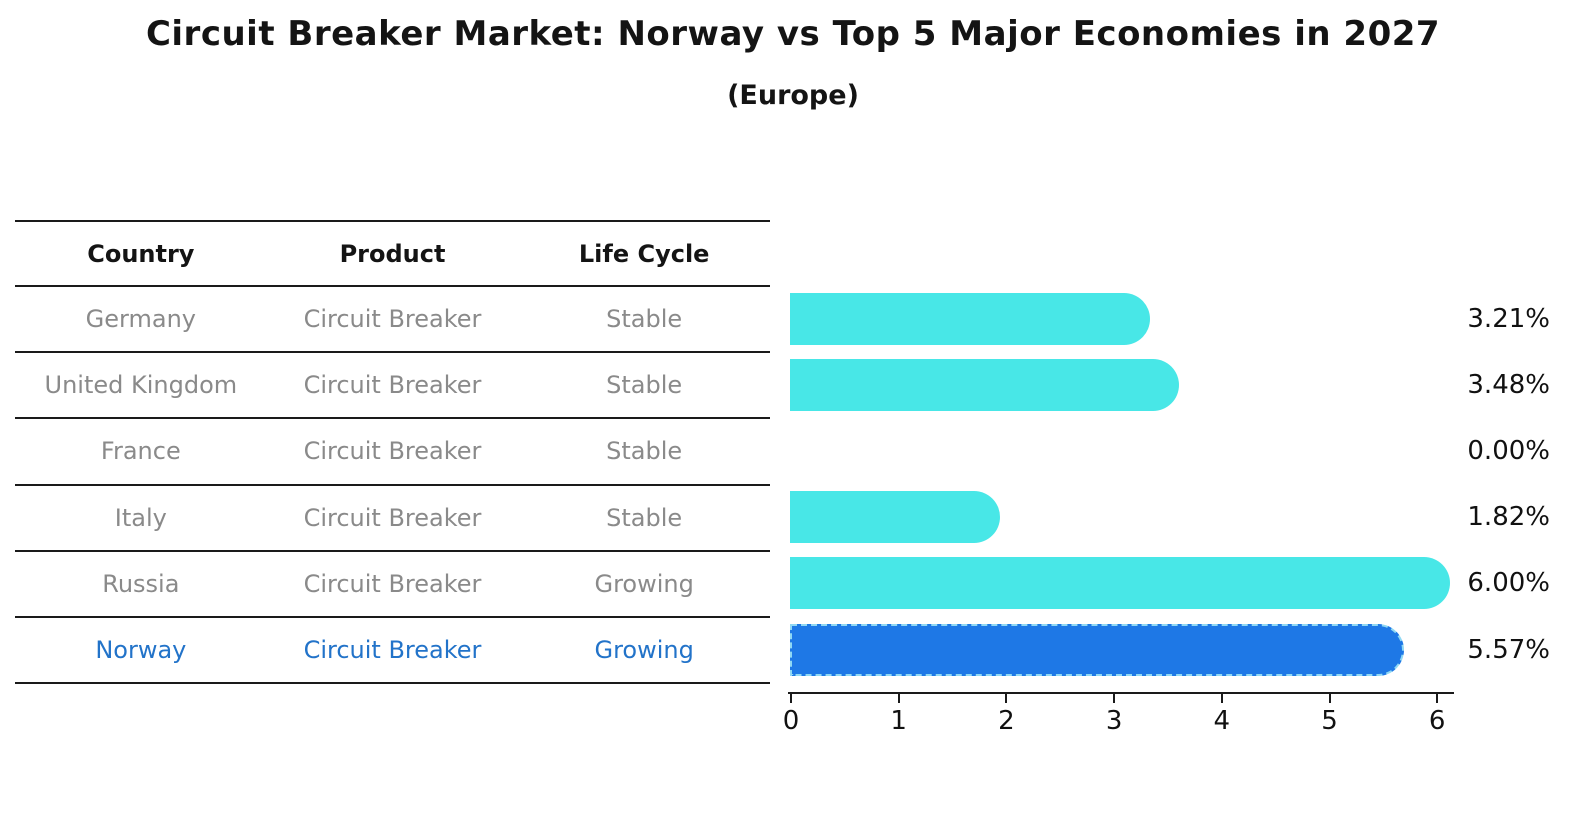 The height and width of the screenshot is (823, 1586). I want to click on value-label: 0.00%, so click(1508, 450).